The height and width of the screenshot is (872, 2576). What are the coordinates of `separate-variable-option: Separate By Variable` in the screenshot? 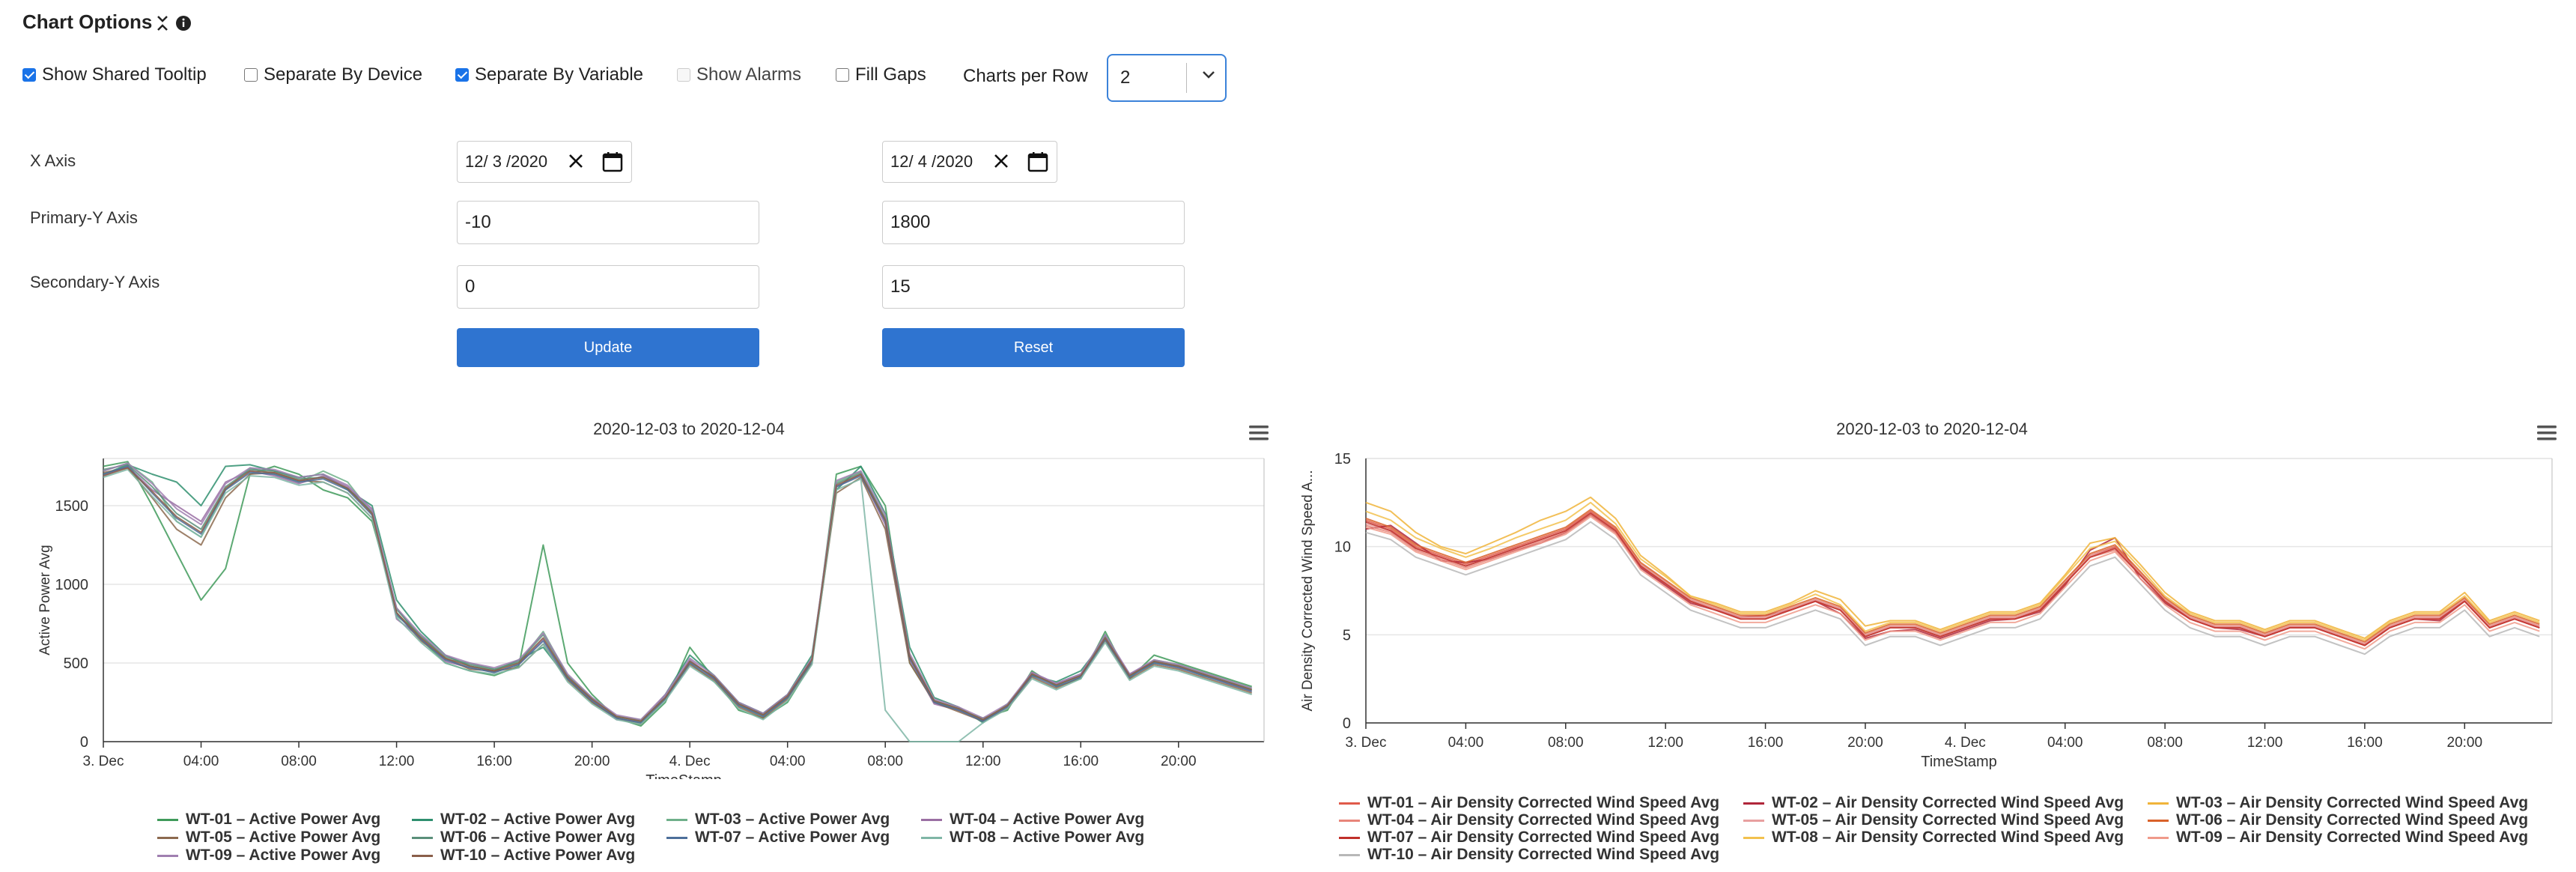 It's located at (549, 75).